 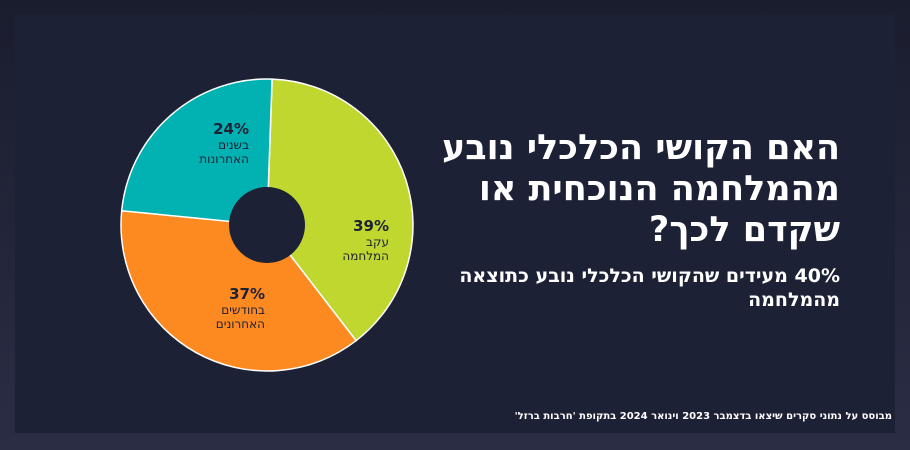 What do you see at coordinates (231, 129) in the screenshot?
I see `slice-pct: 24%` at bounding box center [231, 129].